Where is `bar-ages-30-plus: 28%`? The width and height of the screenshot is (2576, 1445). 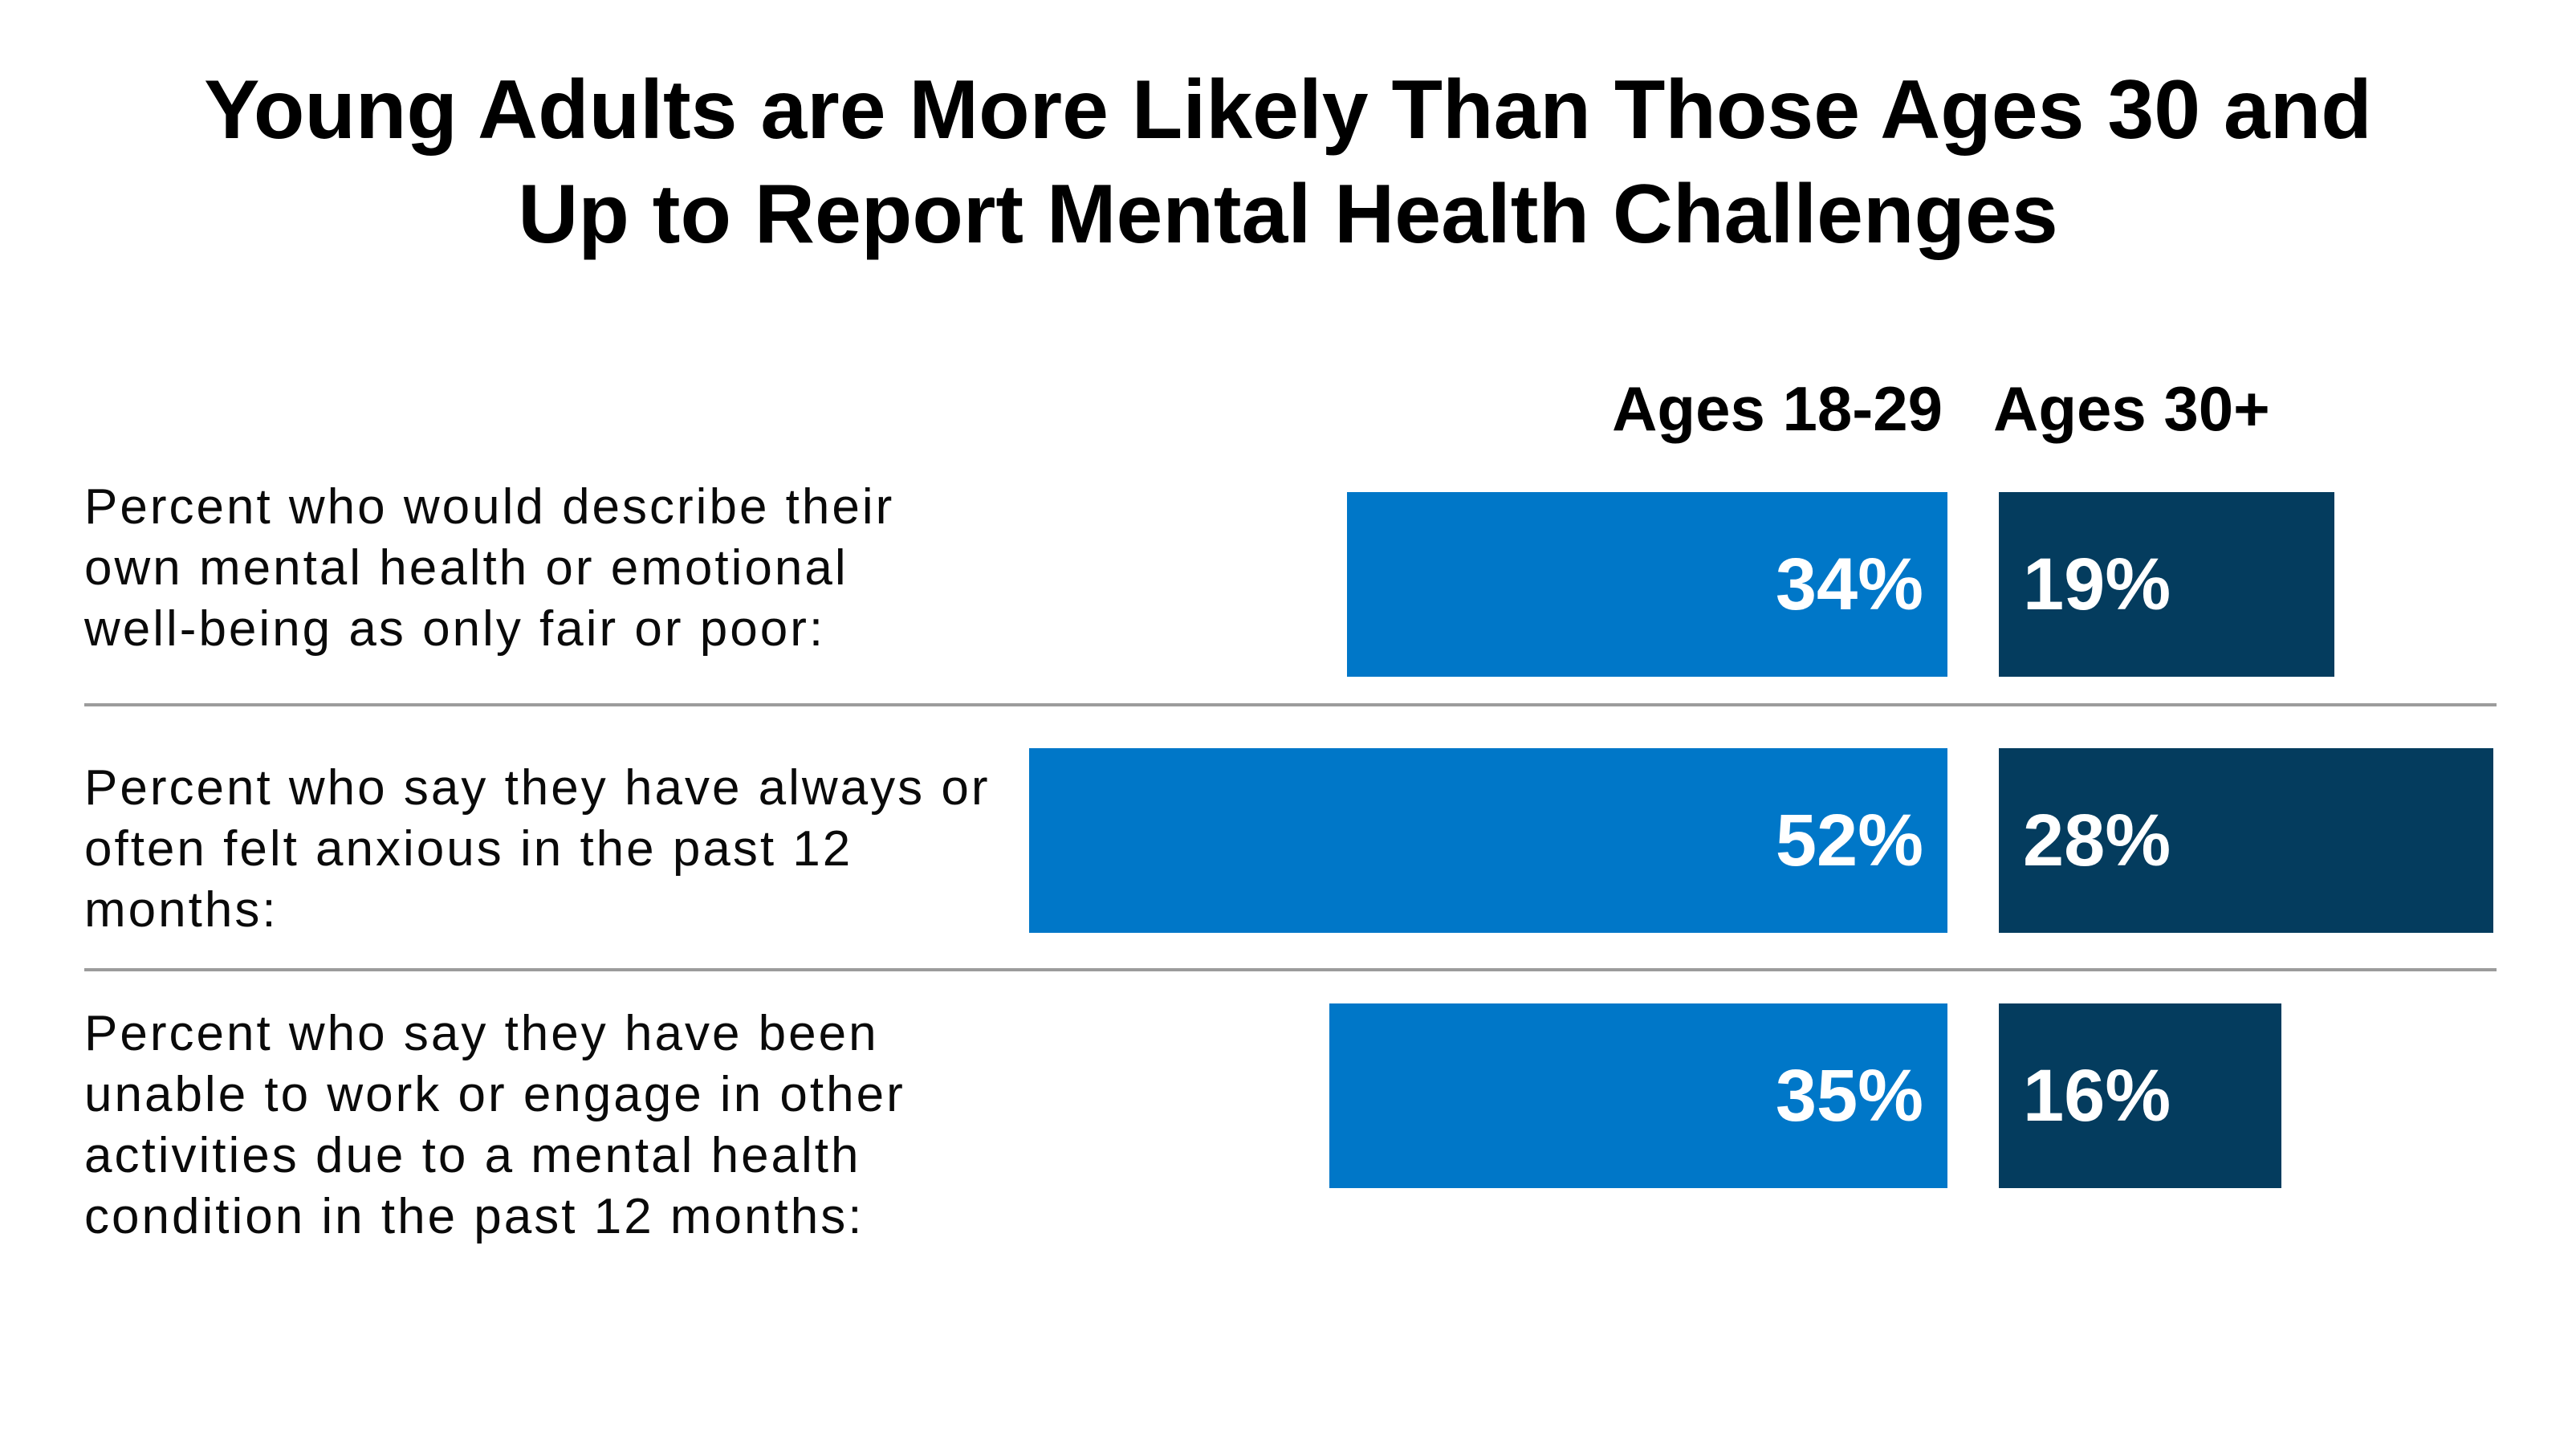 bar-ages-30-plus: 28% is located at coordinates (2246, 840).